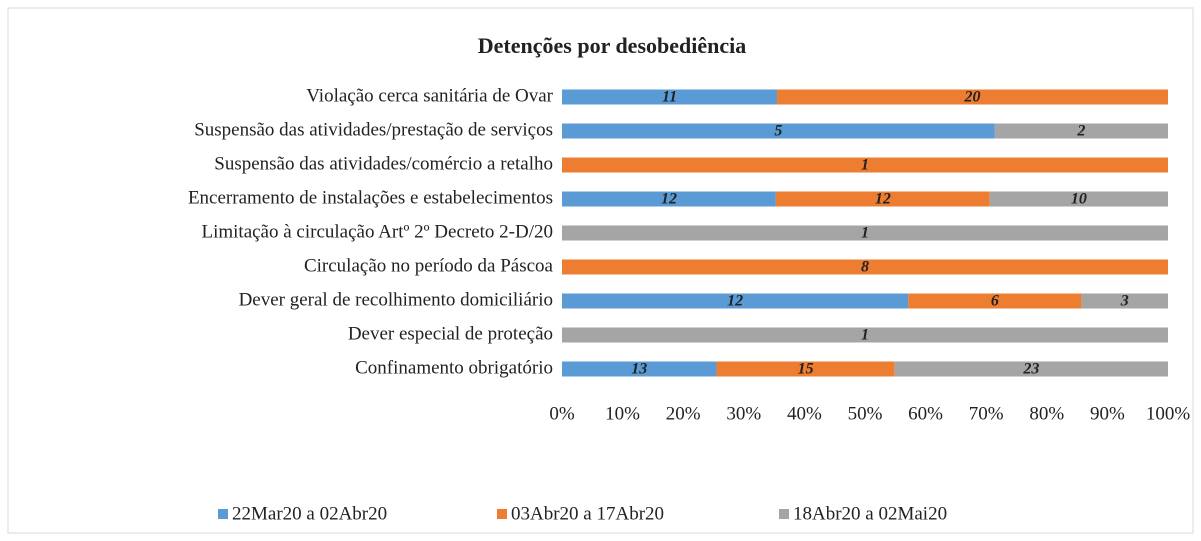  What do you see at coordinates (622, 413) in the screenshot?
I see `x-tick-label: 10%` at bounding box center [622, 413].